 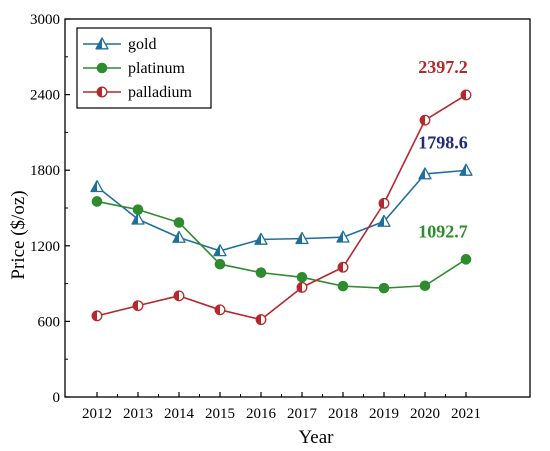 What do you see at coordinates (443, 142) in the screenshot?
I see `end-value-label-gold: 1798.6` at bounding box center [443, 142].